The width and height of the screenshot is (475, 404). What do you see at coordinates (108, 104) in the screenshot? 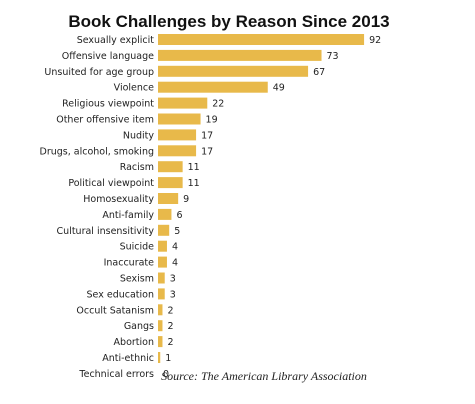
I see `category-label: Religious viewpoint` at bounding box center [108, 104].